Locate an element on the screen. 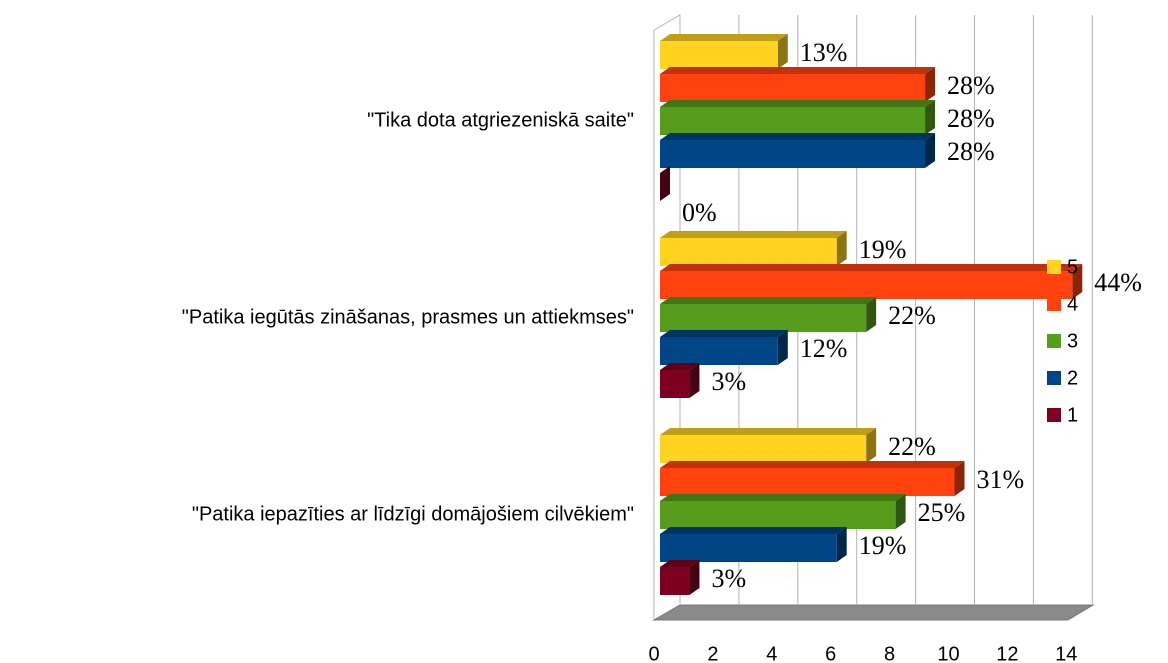 The image size is (1168, 663). x-tick-label: 8 is located at coordinates (889, 653).